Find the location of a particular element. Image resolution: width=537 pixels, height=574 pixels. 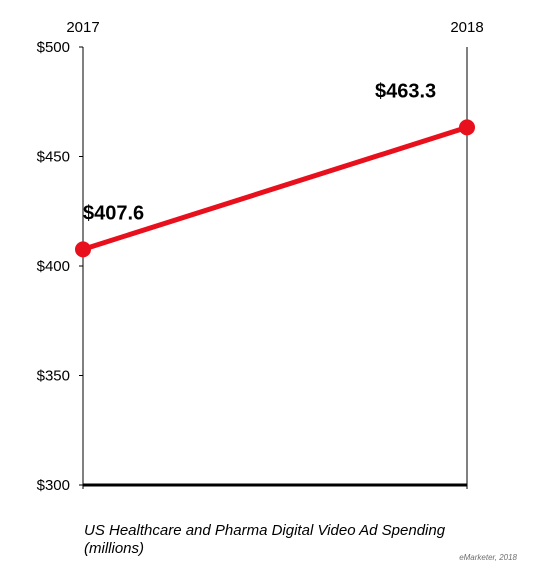

data-label: $463.3 is located at coordinates (405, 91).